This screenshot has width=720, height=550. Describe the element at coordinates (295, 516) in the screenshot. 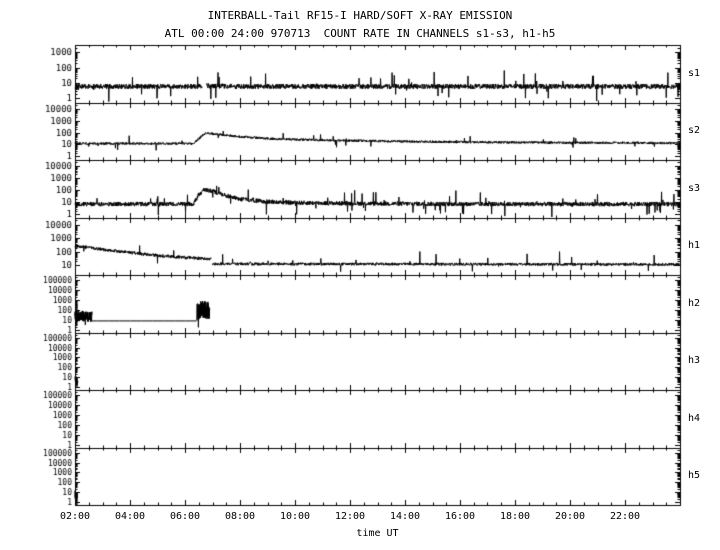

I see `x-tick-label-10:00: 10:00` at that location.